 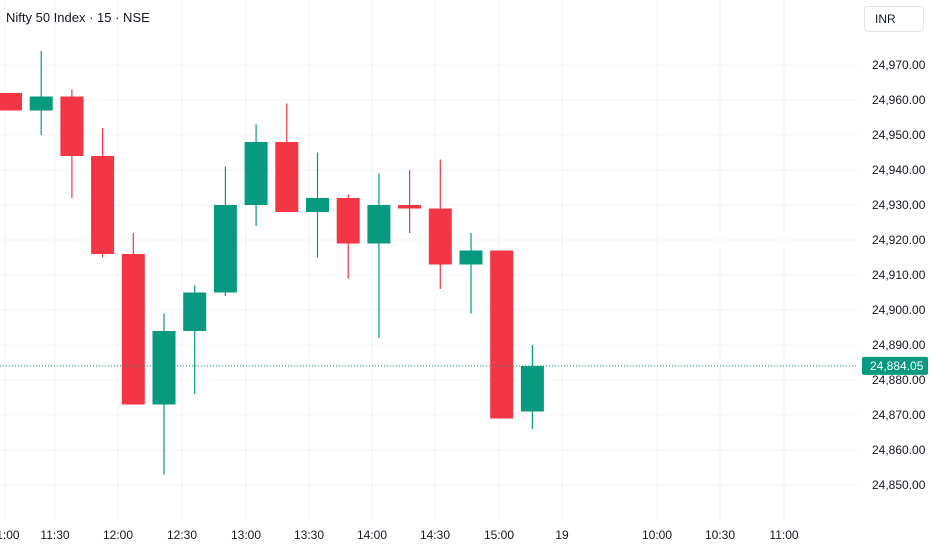 I want to click on x-tick-label: 10:00, so click(x=657, y=535).